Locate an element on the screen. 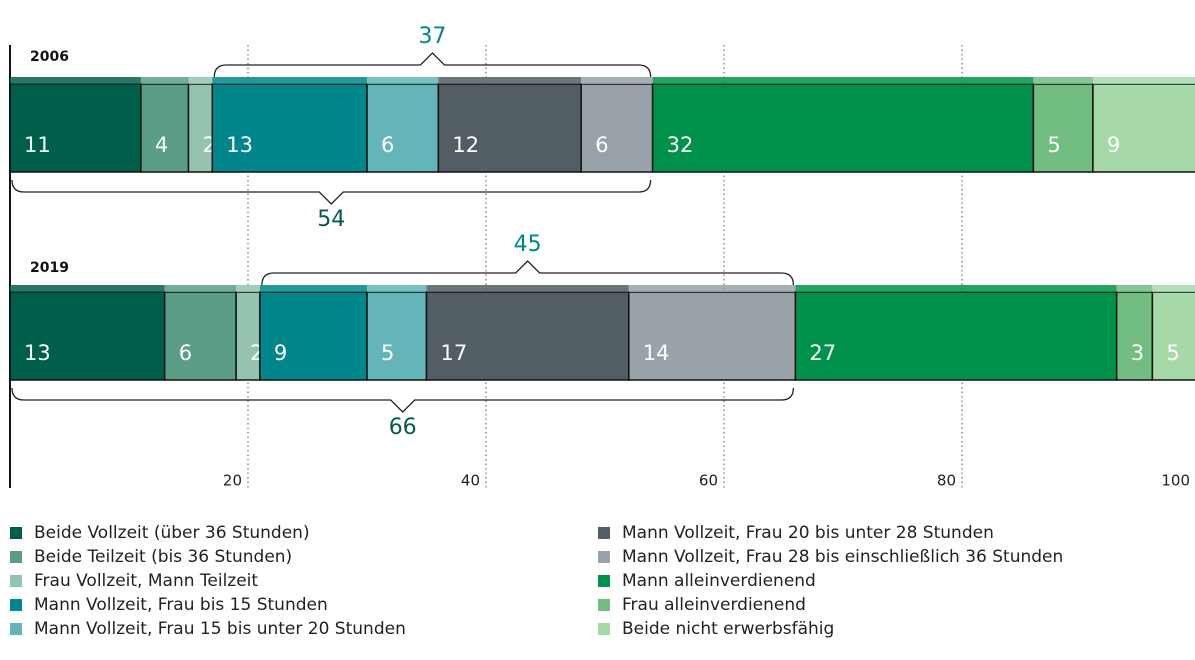 This screenshot has width=1195, height=660. row-label: 2006 is located at coordinates (49, 57).